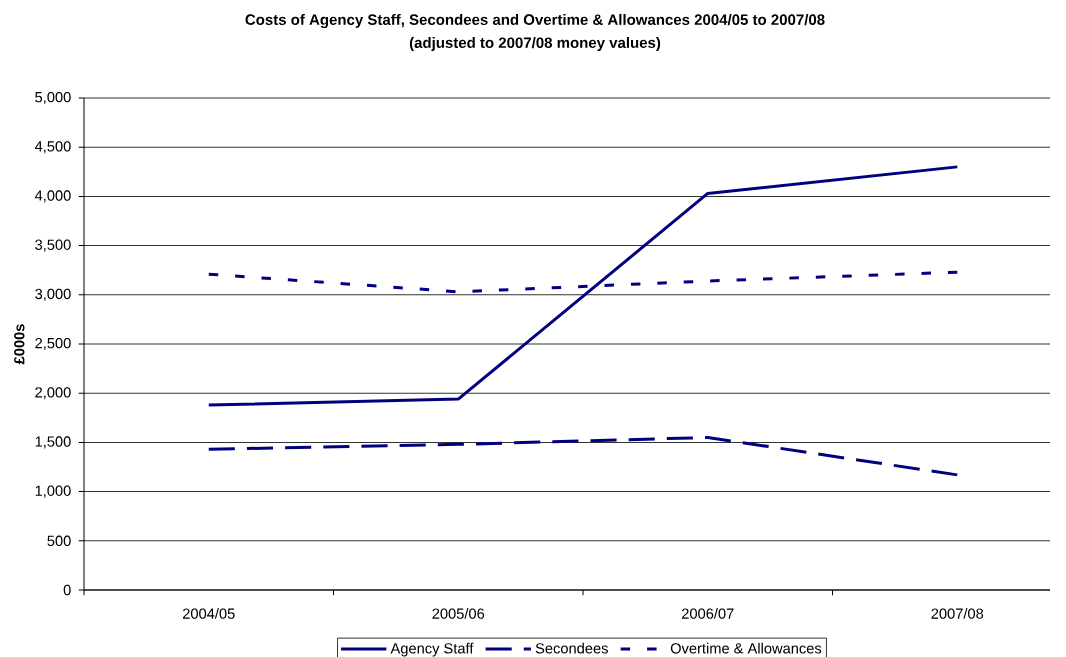 Image resolution: width=1066 pixels, height=657 pixels. Describe the element at coordinates (535, 21) in the screenshot. I see `chart-title: Costs of Agency Staff, Secondees and Overtime & Allowances 2004/05 to 2007/08` at that location.